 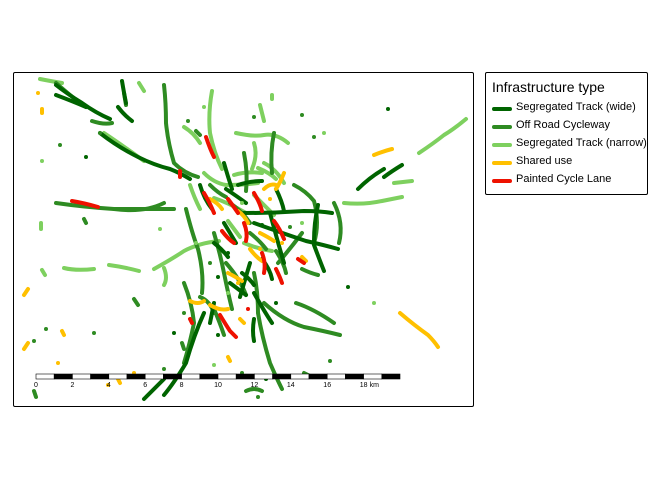 I want to click on legend-label: Segregated Track (wide), so click(x=576, y=107).